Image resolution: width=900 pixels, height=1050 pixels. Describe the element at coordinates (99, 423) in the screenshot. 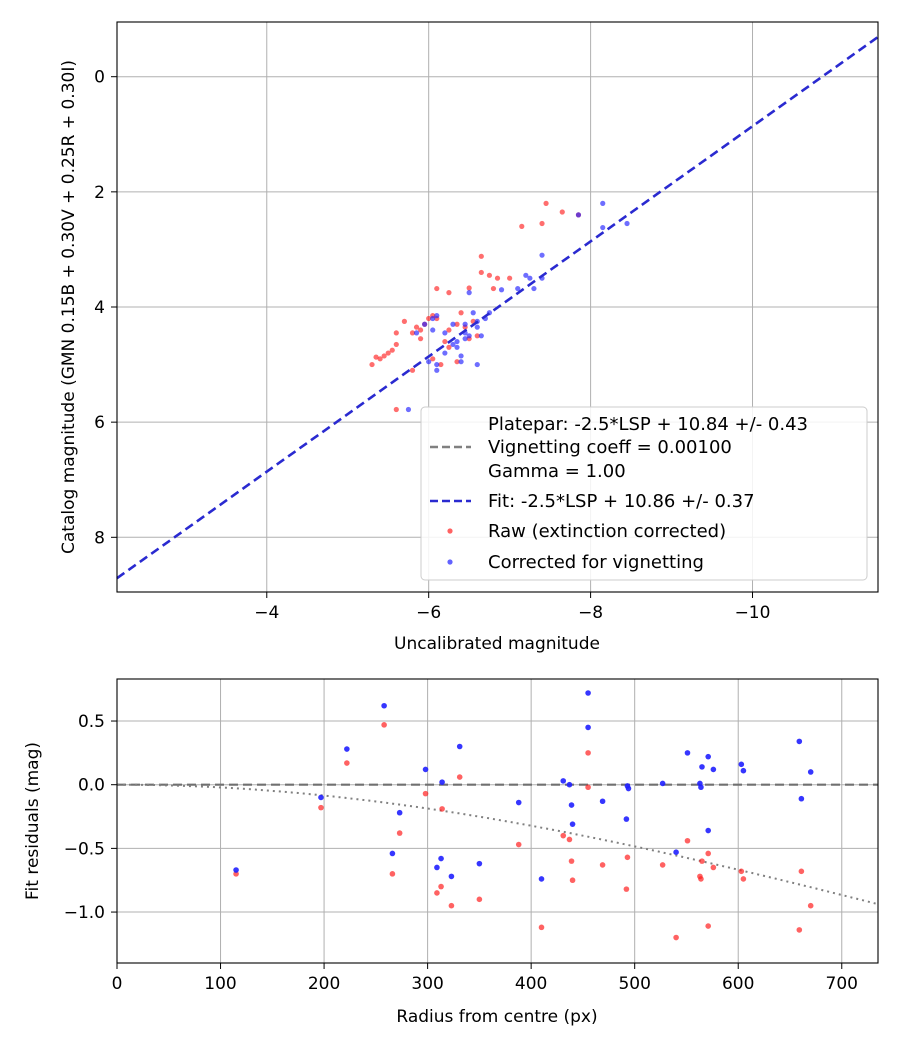

I see `top-y-tick-label: 6` at that location.